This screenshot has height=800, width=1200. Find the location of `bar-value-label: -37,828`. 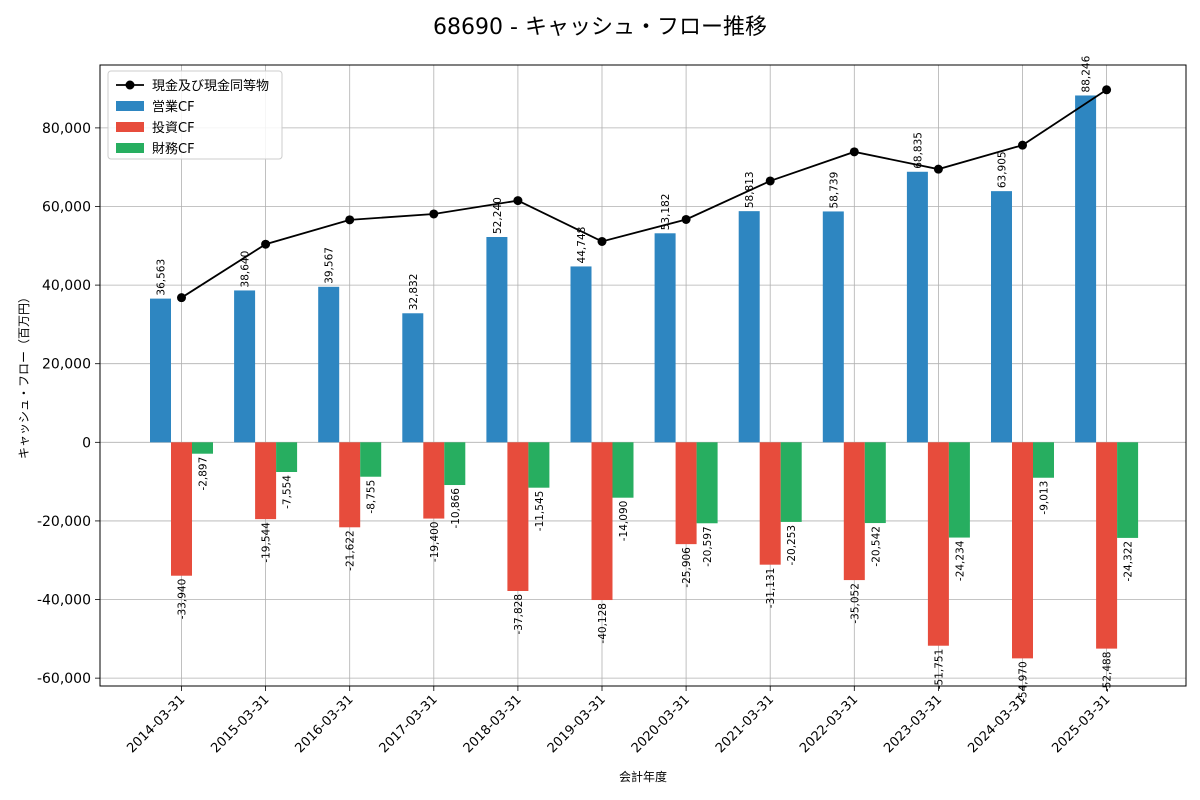

bar-value-label: -37,828 is located at coordinates (519, 614).